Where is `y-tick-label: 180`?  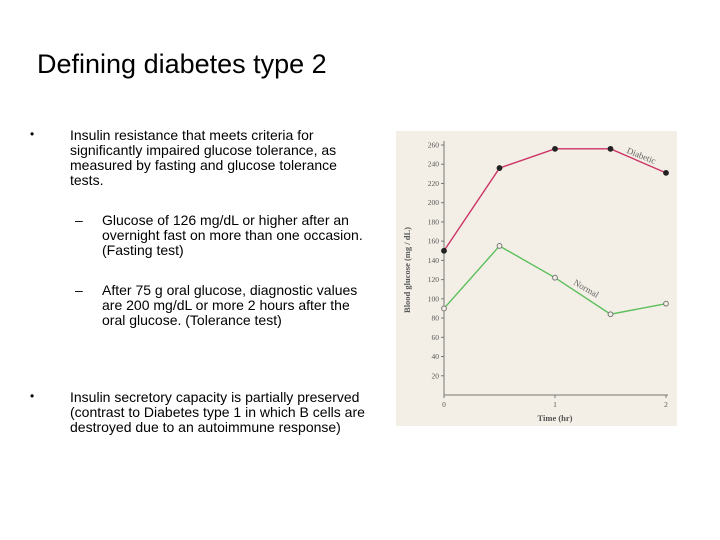
y-tick-label: 180 is located at coordinates (434, 221).